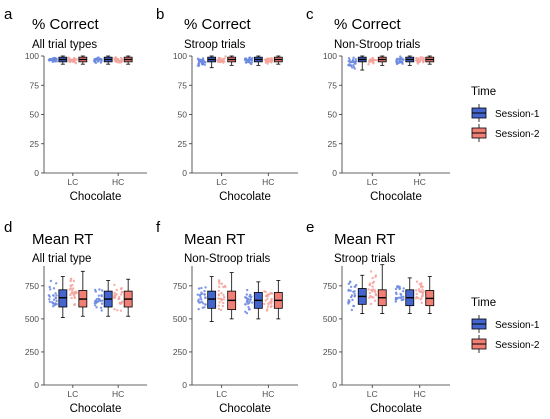  What do you see at coordinates (35, 144) in the screenshot?
I see `y-tick-label: 25` at bounding box center [35, 144].